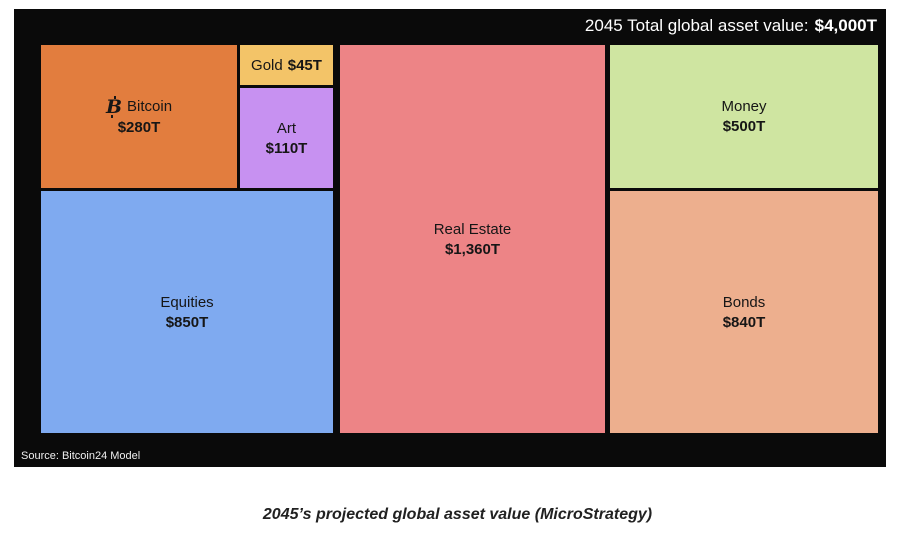 This screenshot has height=551, width=915. What do you see at coordinates (267, 65) in the screenshot?
I see `tile-label-text: Gold` at bounding box center [267, 65].